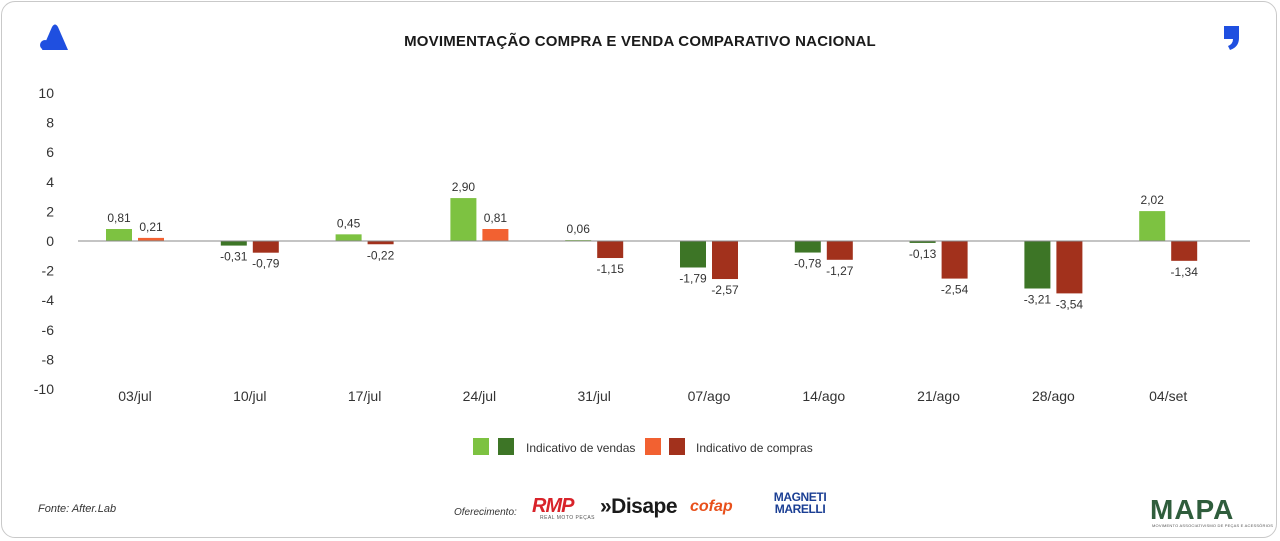  I want to click on y-tick-label: 2, so click(50, 211).